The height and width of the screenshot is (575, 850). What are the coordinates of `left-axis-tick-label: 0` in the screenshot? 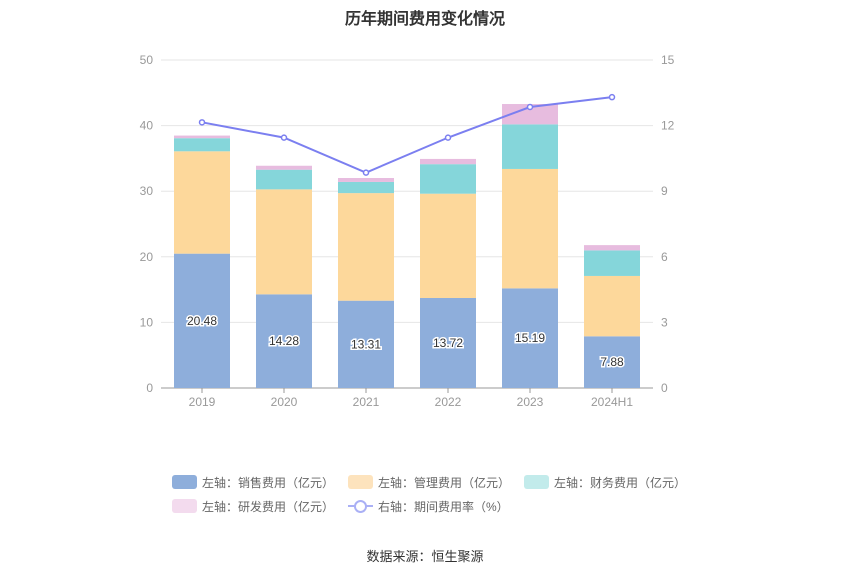 It's located at (149, 388).